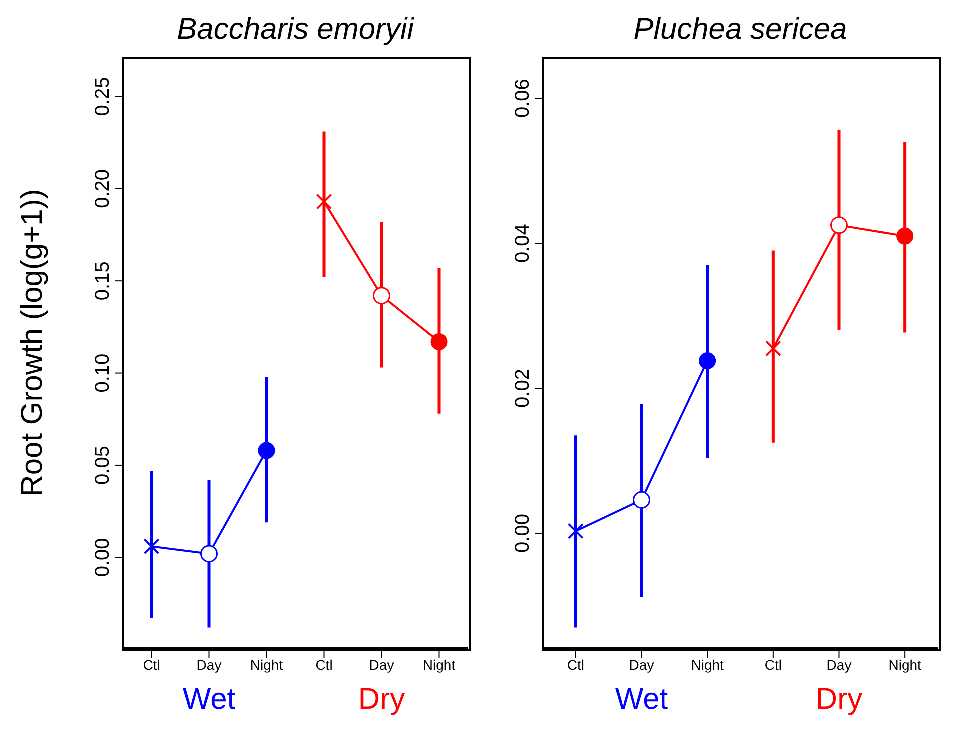  I want to click on chart-title: Baccharis emoryii, so click(296, 30).